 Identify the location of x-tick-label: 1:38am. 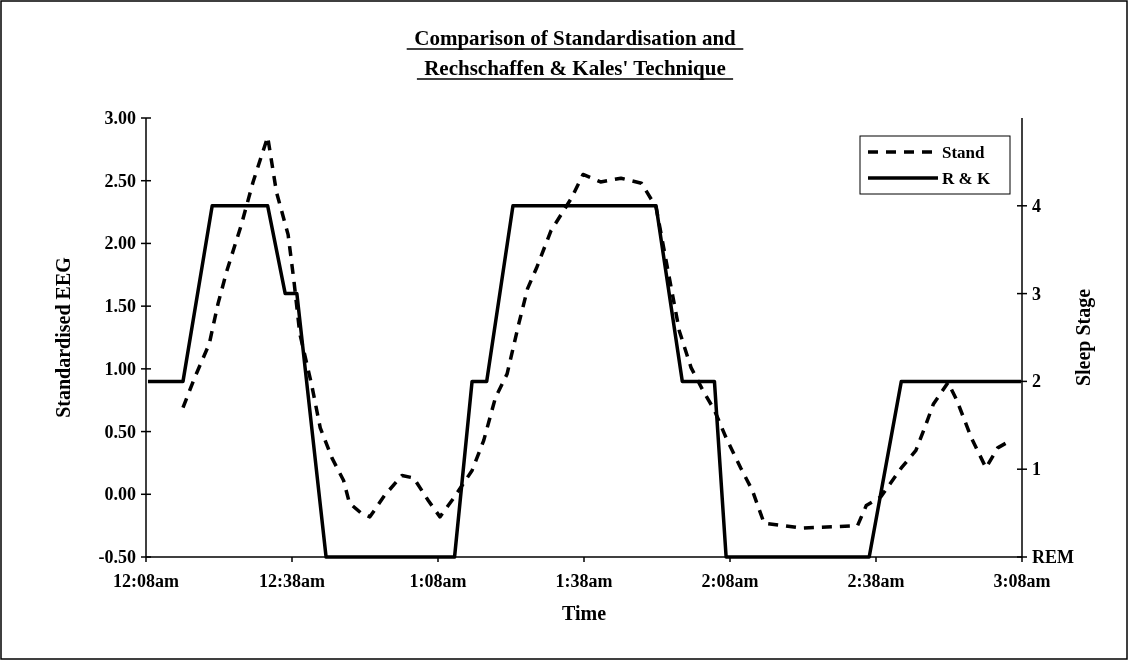
(584, 581).